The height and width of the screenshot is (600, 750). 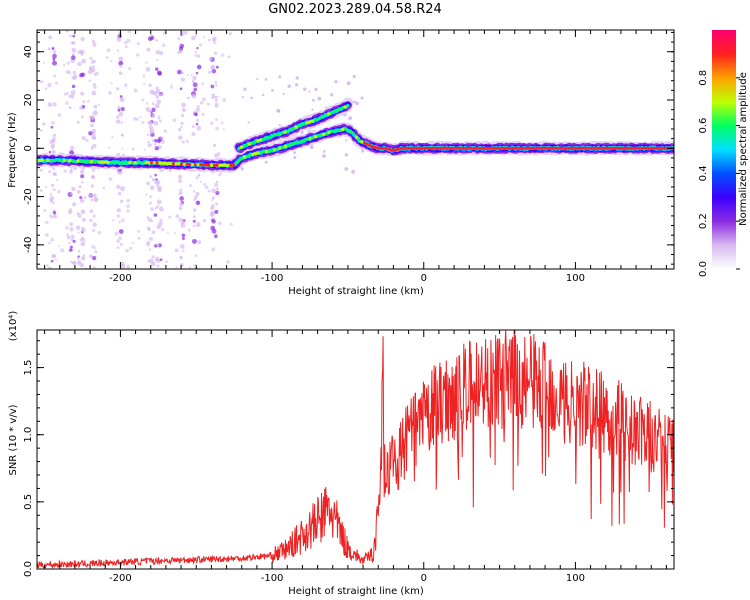 What do you see at coordinates (28, 51) in the screenshot?
I see `spectrogram-y-tick-label: 40` at bounding box center [28, 51].